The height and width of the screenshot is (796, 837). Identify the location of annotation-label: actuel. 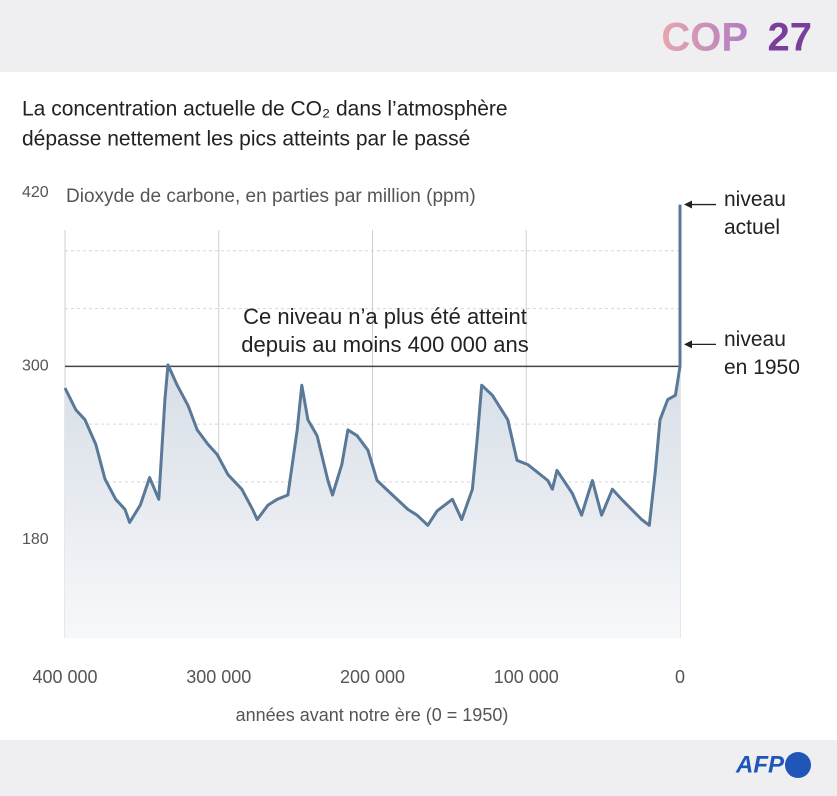
(752, 227).